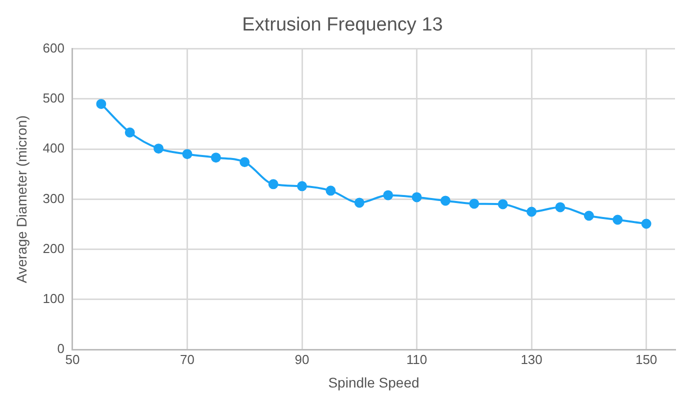 Image resolution: width=689 pixels, height=400 pixels. I want to click on x-tick-label: 50, so click(72, 359).